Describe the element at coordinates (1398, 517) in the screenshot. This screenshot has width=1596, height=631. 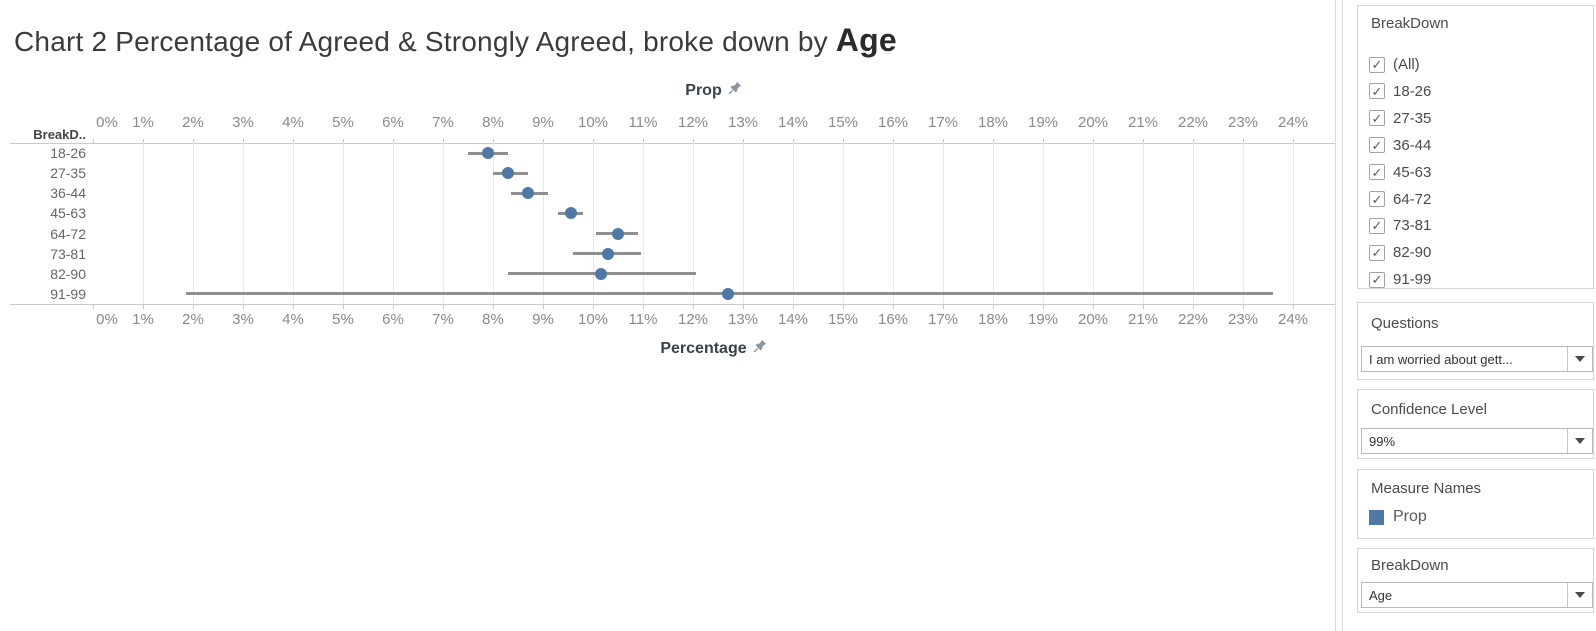
I see `legend-item-prop: Prop` at that location.